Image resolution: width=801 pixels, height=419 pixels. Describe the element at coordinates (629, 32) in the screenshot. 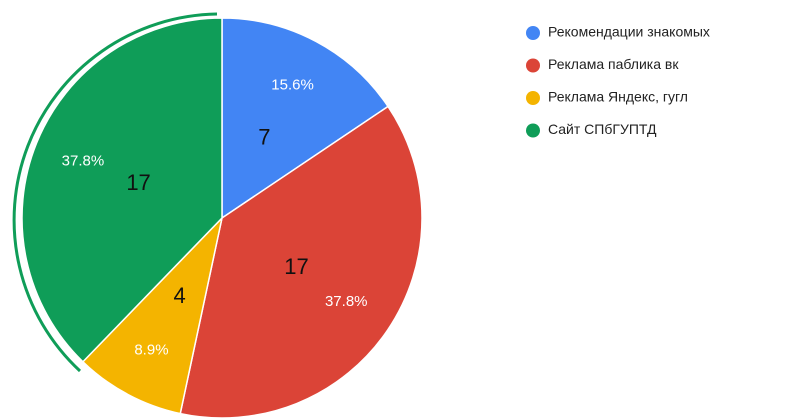

I see `legend-label: Рекомендации знакомых` at that location.